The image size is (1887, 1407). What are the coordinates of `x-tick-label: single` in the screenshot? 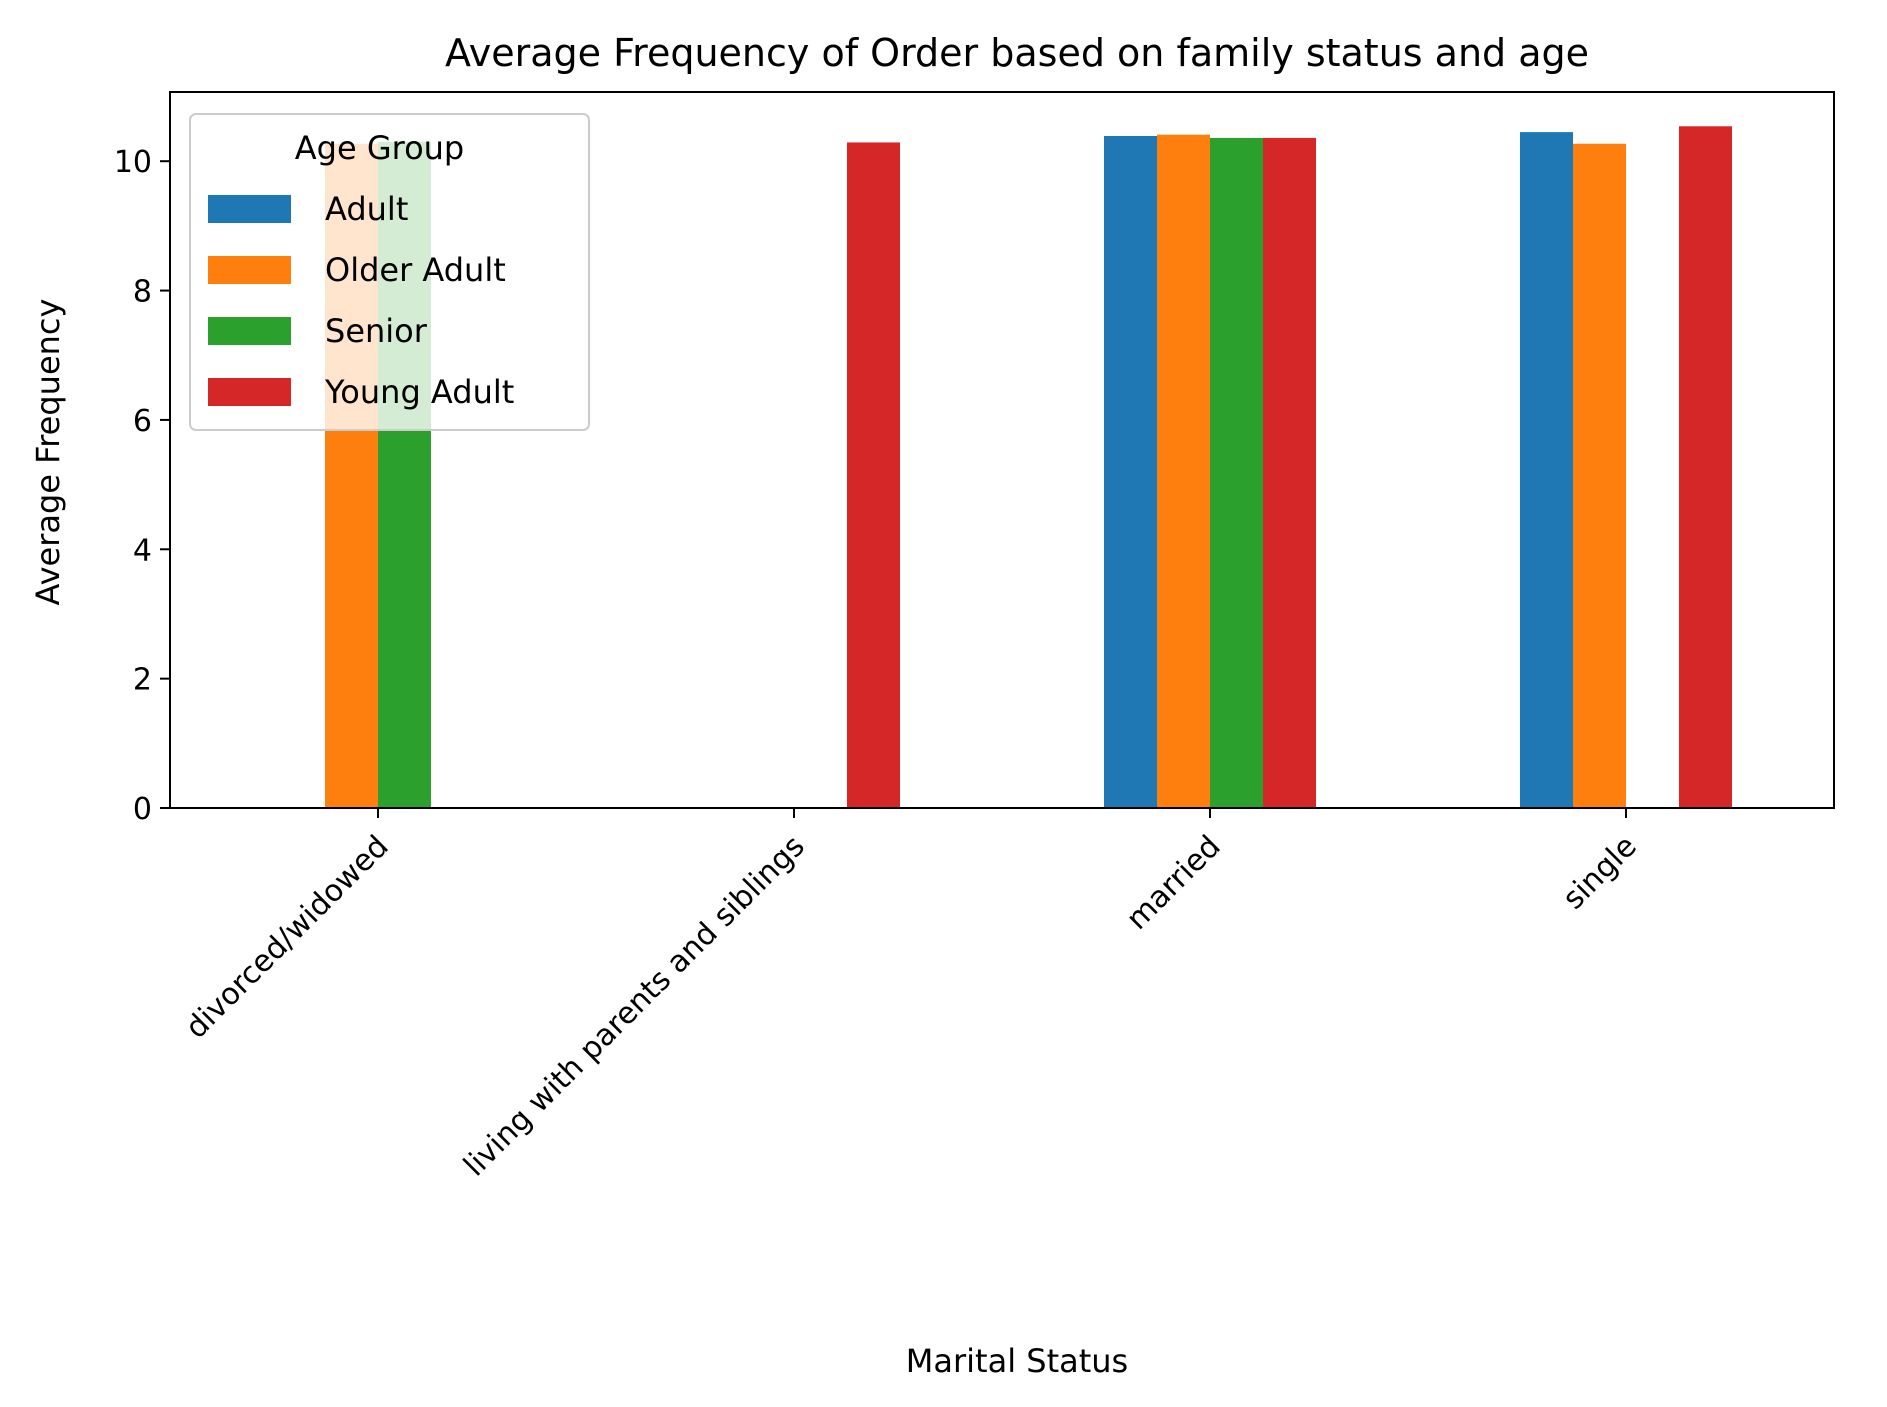 It's located at (1600, 873).